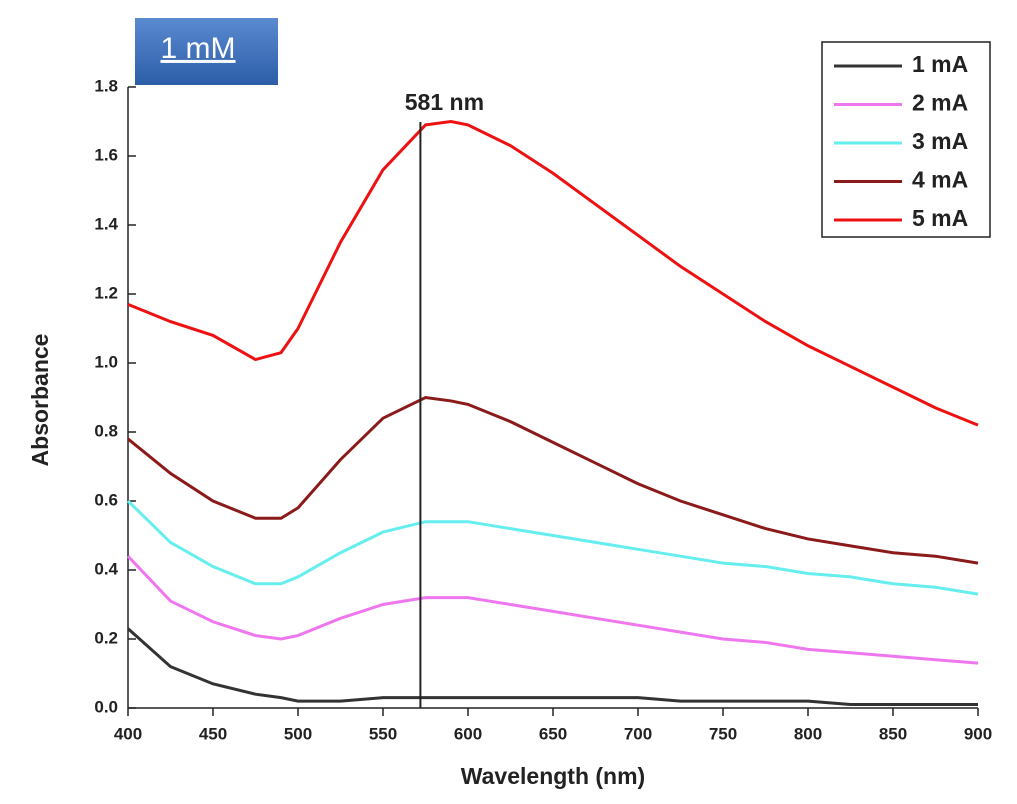 The image size is (1017, 804). Describe the element at coordinates (906, 139) in the screenshot. I see `legend-box` at that location.